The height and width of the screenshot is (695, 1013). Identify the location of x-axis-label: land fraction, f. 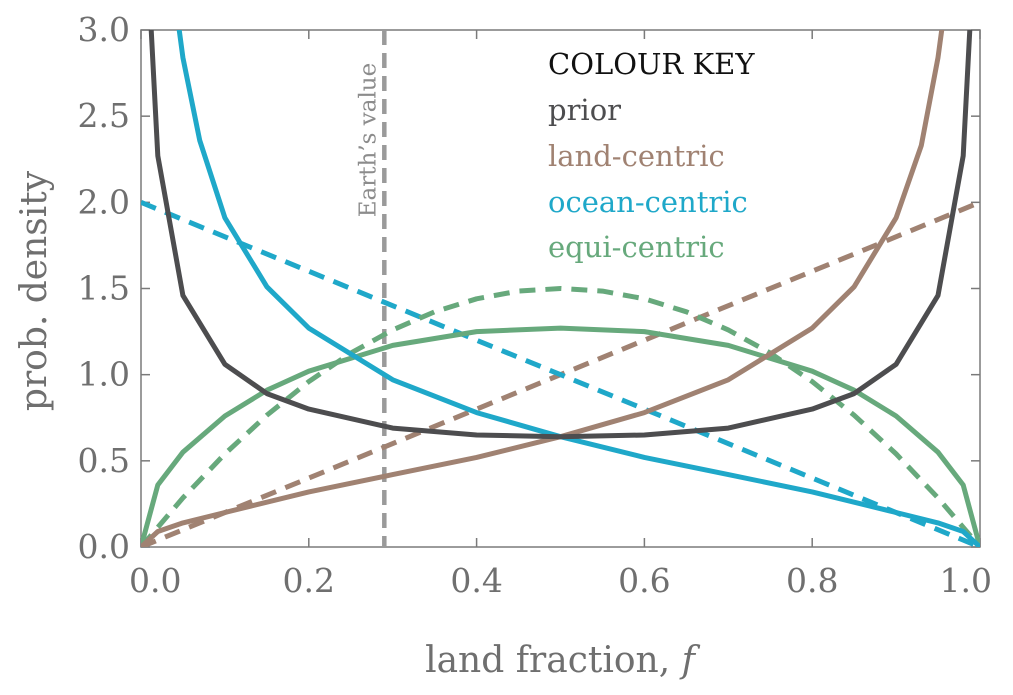
(563, 660).